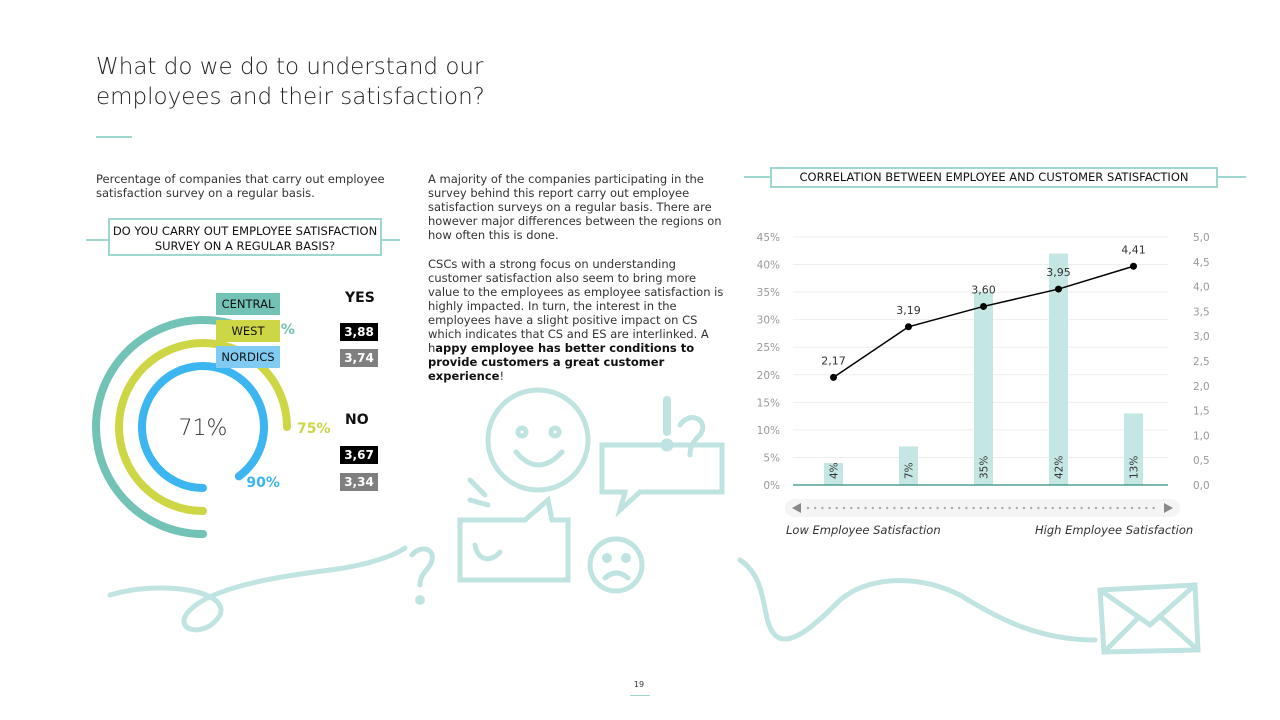  I want to click on legend-west: WEST, so click(248, 331).